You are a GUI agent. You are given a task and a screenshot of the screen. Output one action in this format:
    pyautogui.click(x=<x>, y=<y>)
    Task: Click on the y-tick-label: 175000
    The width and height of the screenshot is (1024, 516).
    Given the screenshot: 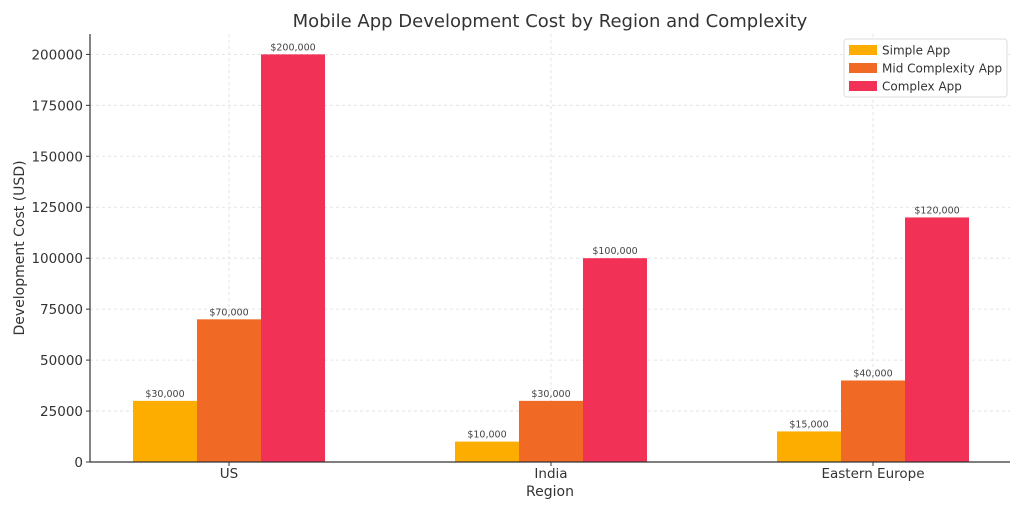 What is the action you would take?
    pyautogui.click(x=57, y=106)
    